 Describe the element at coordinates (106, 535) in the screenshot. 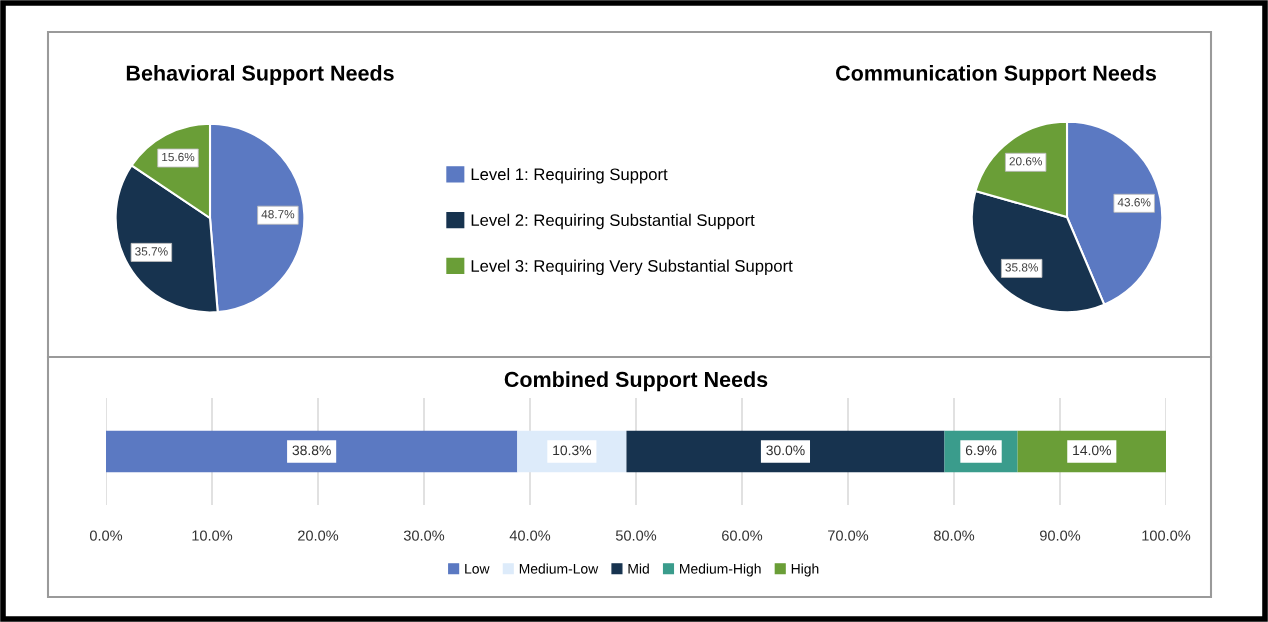

I see `x-tick-label: 0.0%` at that location.